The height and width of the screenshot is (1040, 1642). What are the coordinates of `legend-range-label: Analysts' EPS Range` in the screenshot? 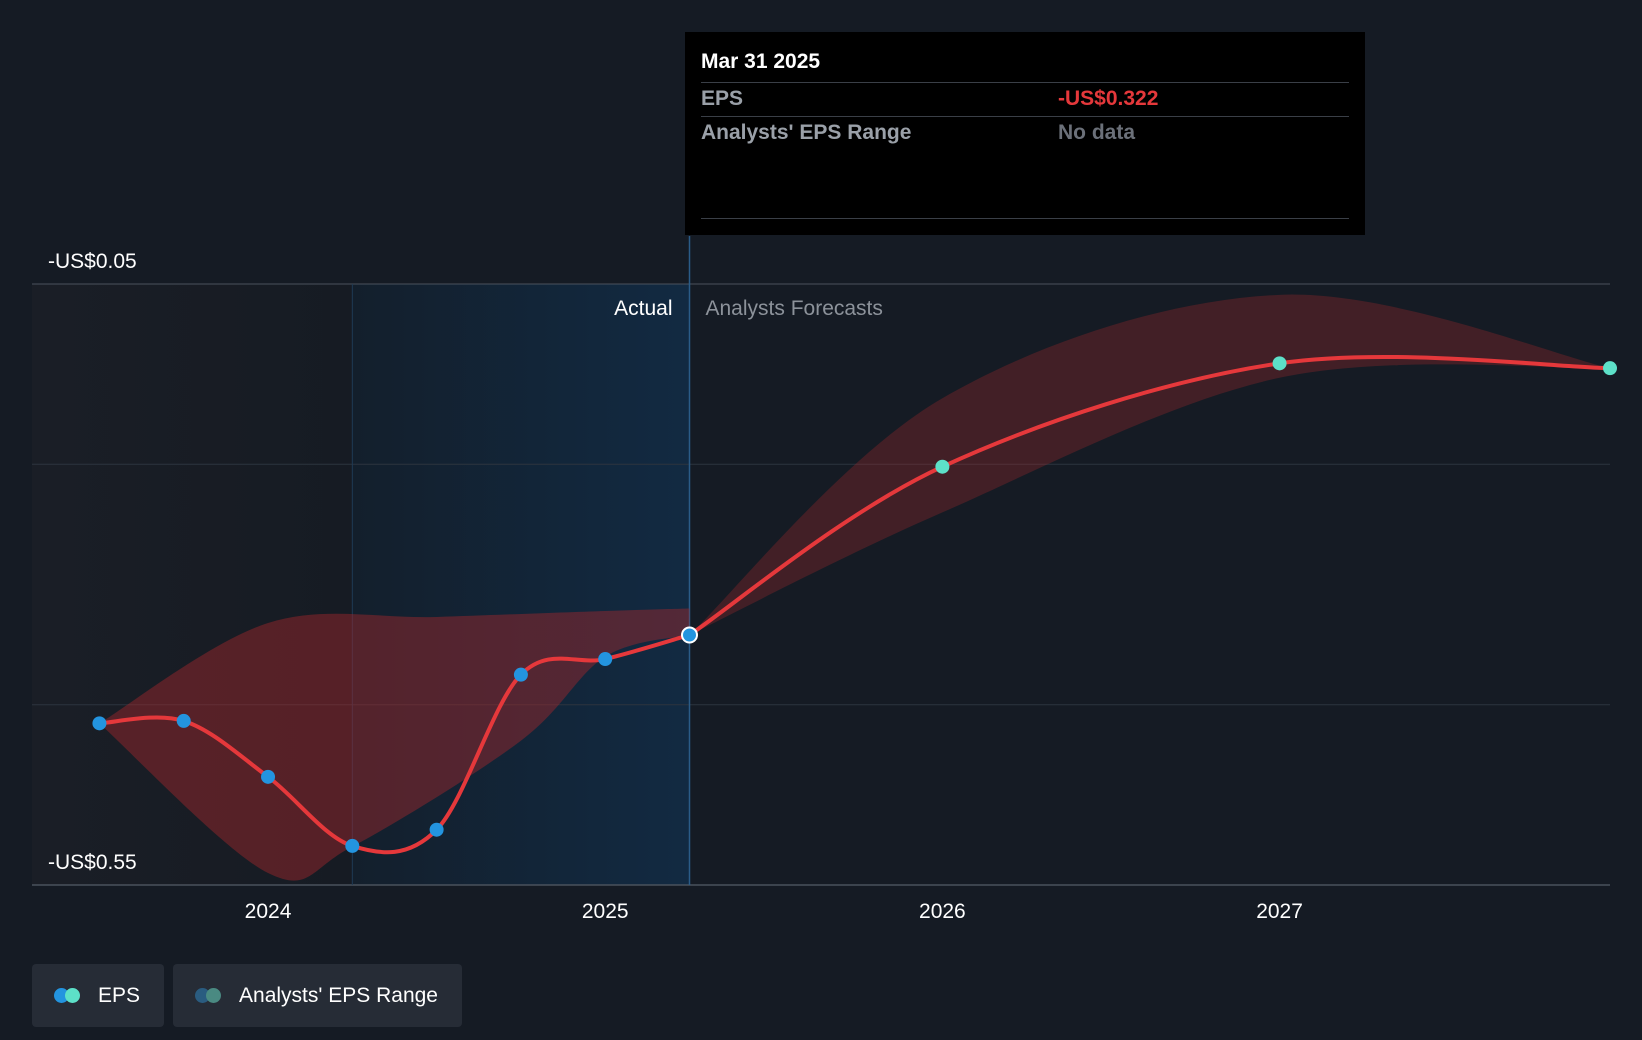 It's located at (338, 995).